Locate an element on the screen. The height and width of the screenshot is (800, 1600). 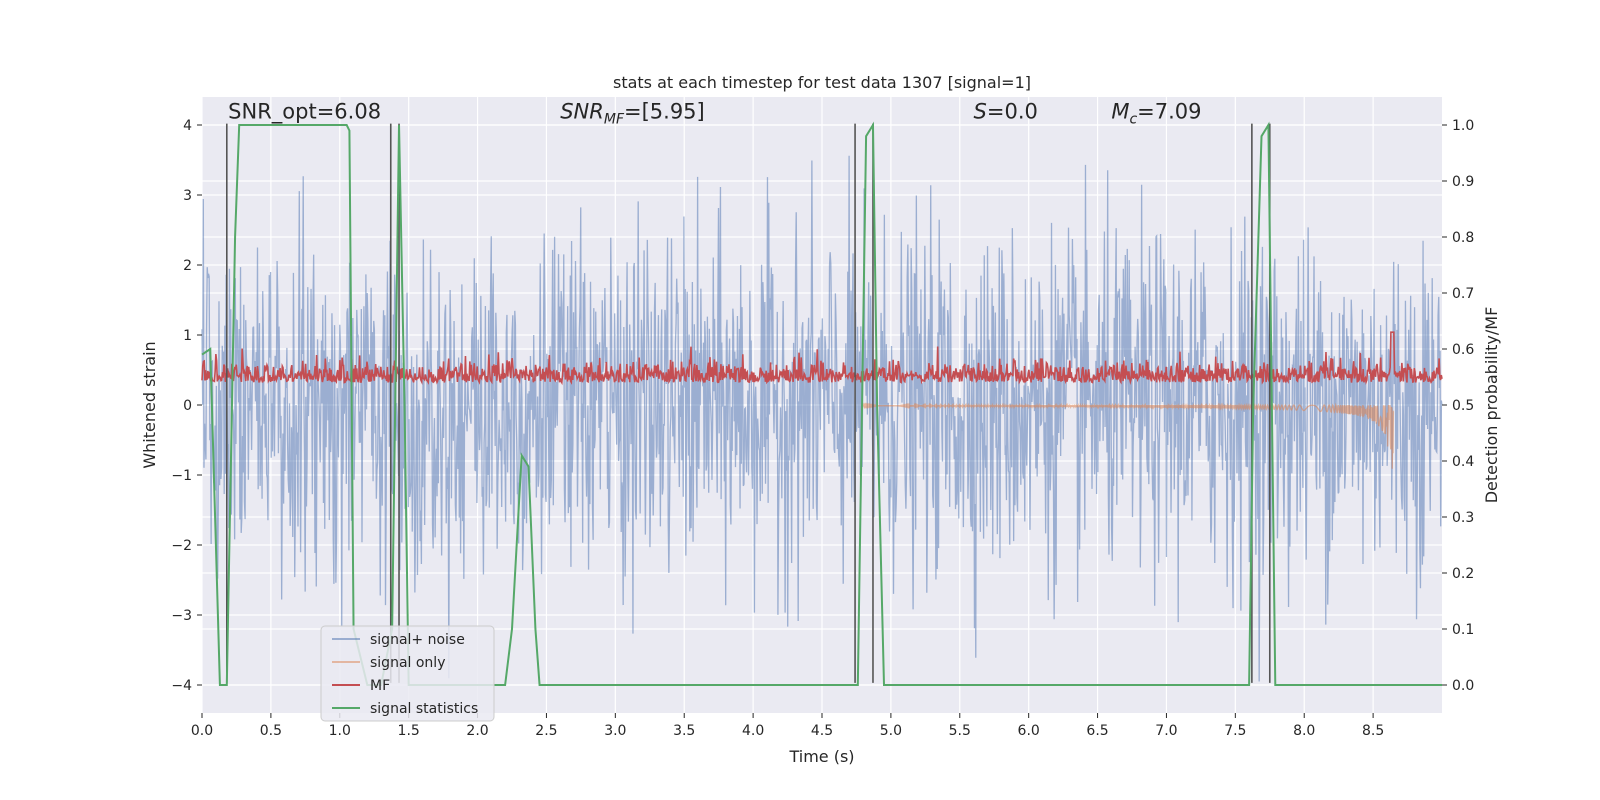
legend-label-noise: signal+ noise is located at coordinates (417, 640).